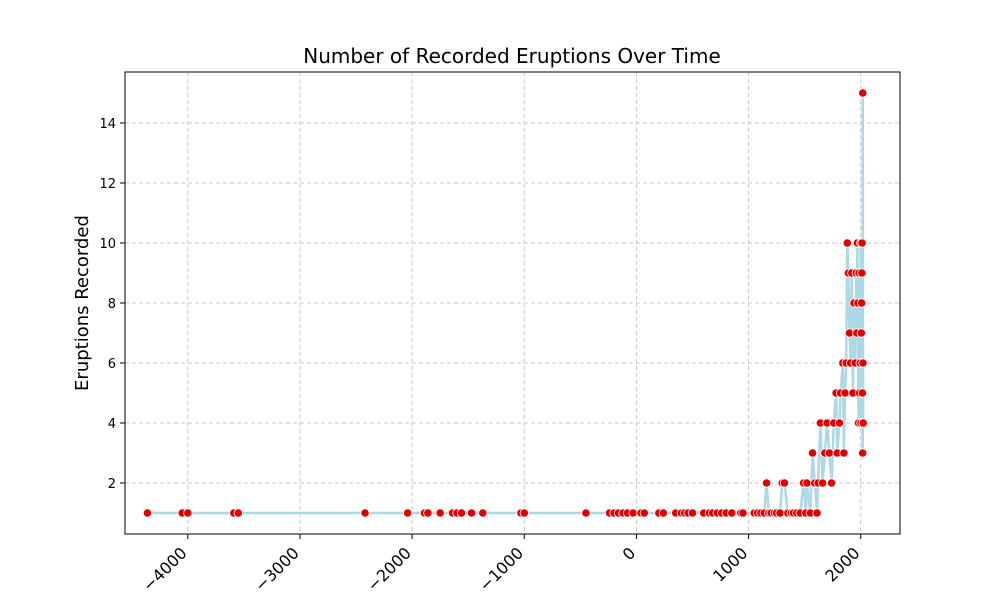  I want to click on y-tick-label: 4, so click(112, 424).